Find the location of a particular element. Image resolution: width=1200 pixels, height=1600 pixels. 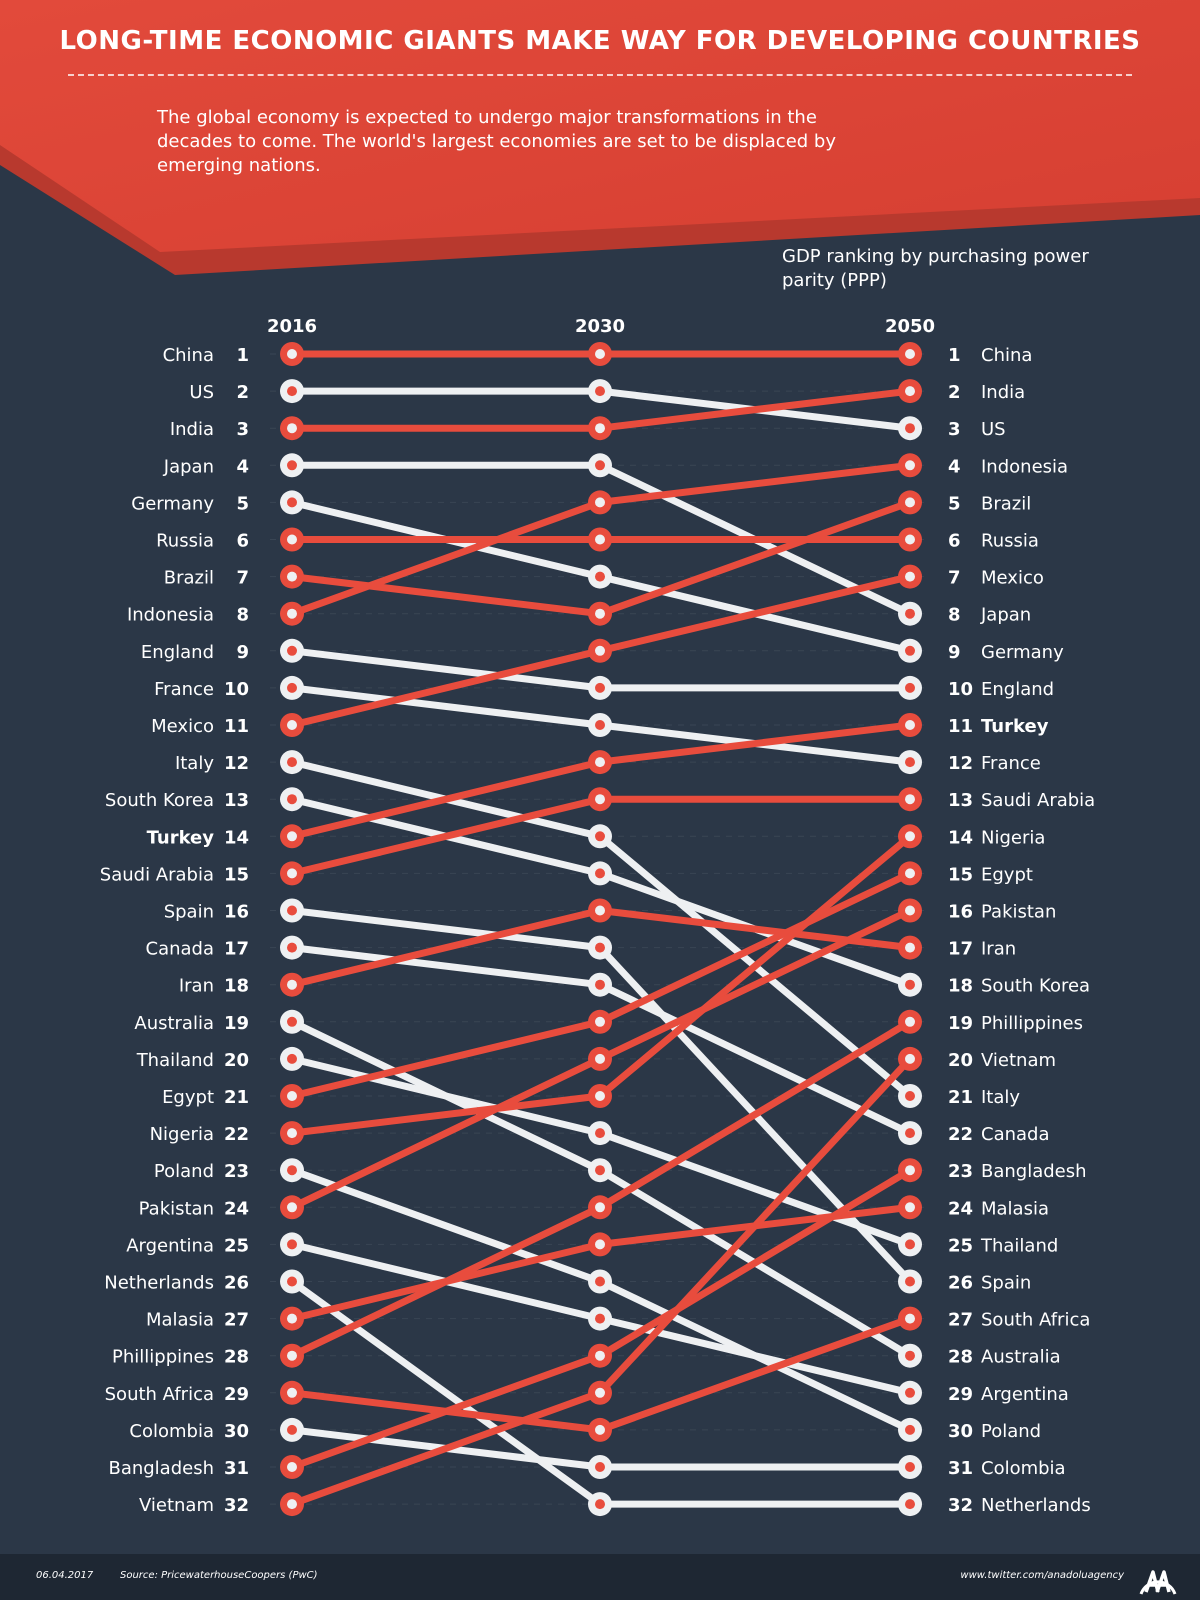

marker-dot-canada-2016 is located at coordinates (292, 947).